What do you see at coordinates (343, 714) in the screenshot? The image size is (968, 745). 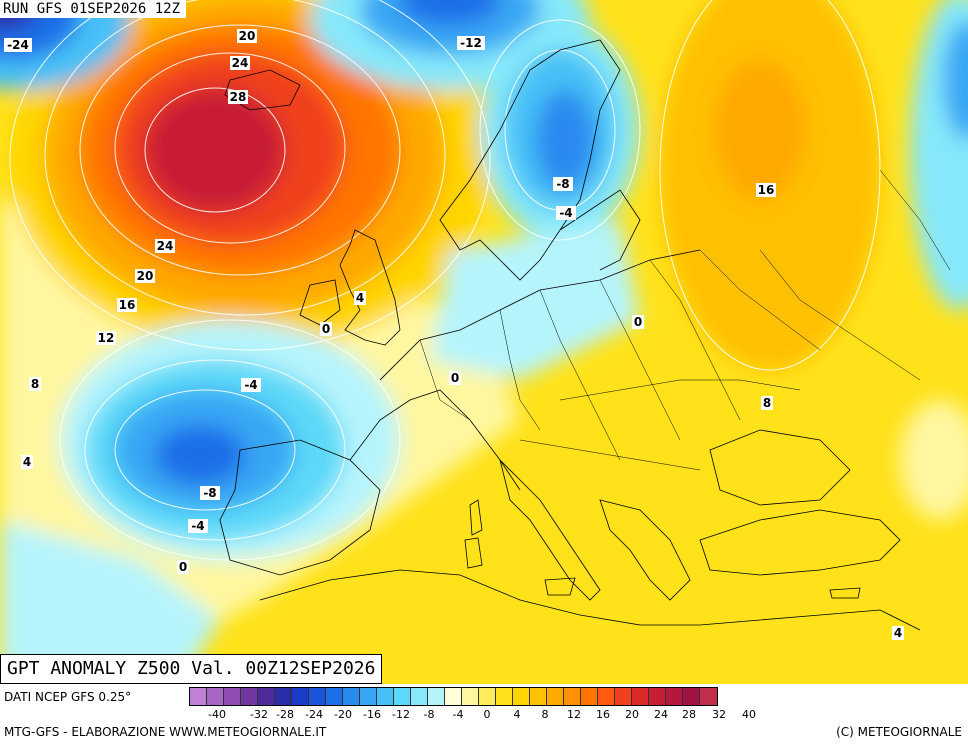 I see `scale-tick-label: -20` at bounding box center [343, 714].